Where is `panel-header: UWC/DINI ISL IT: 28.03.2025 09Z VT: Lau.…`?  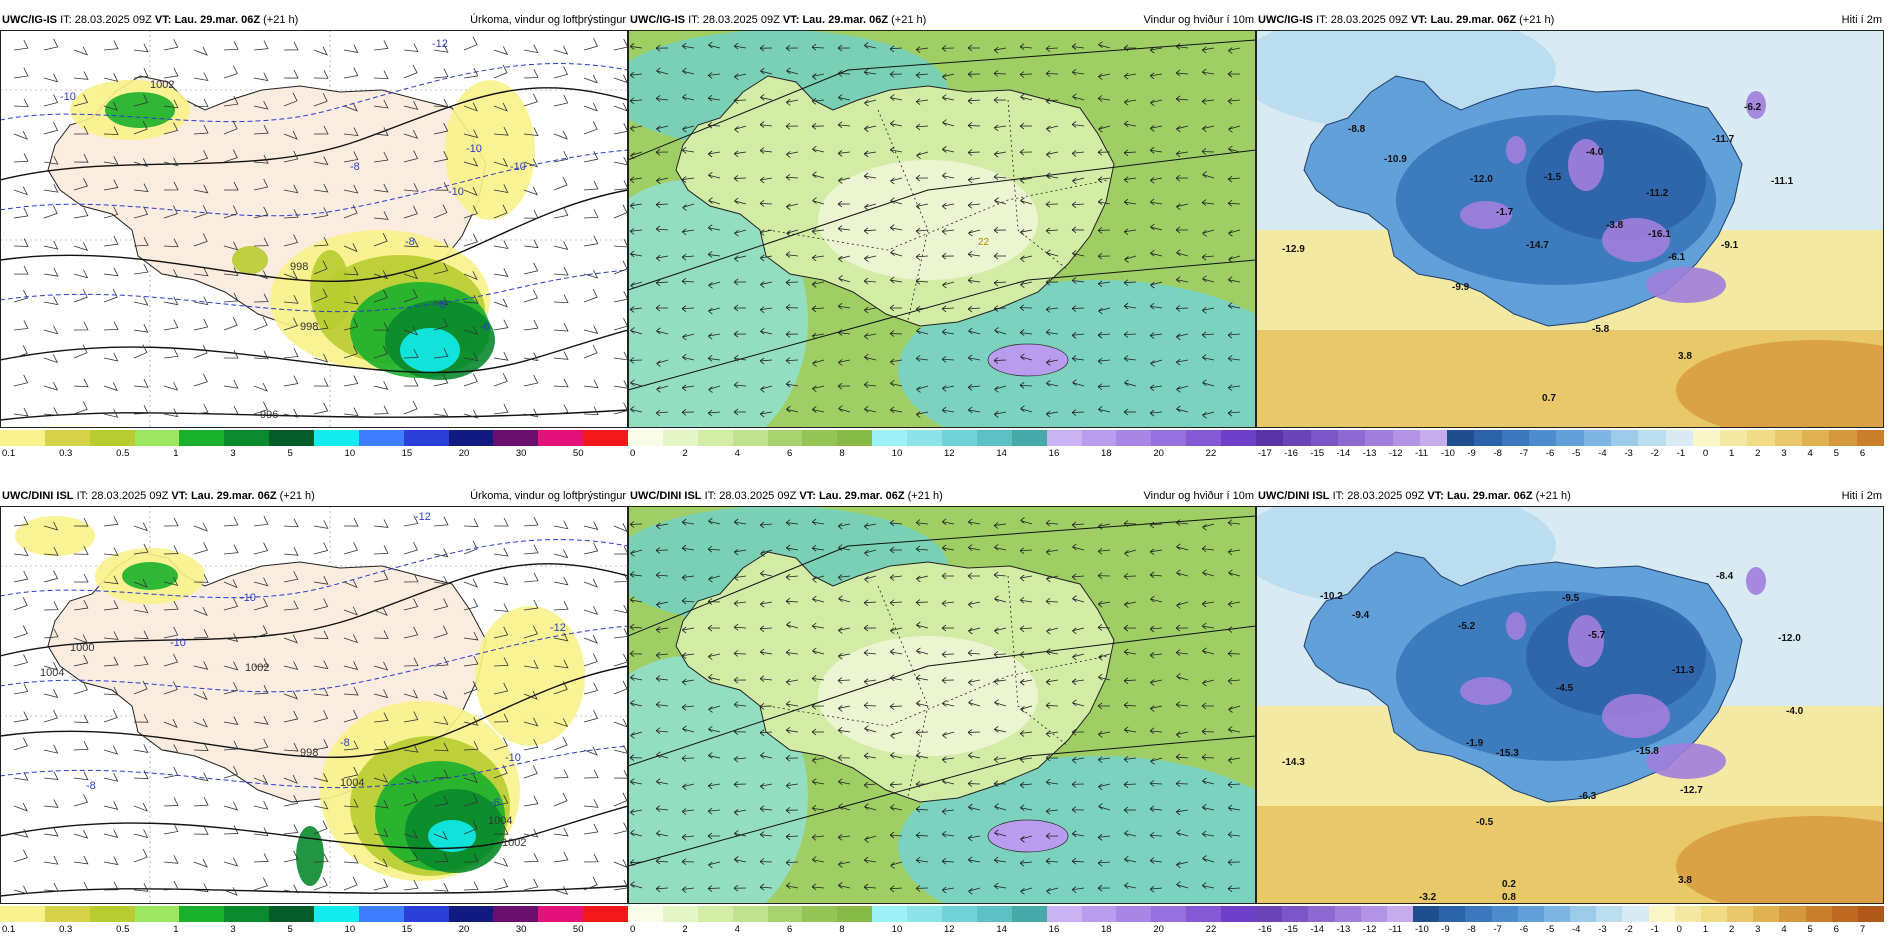
panel-header: UWC/DINI ISL IT: 28.03.2025 09Z VT: Lau.… is located at coordinates (1570, 496).